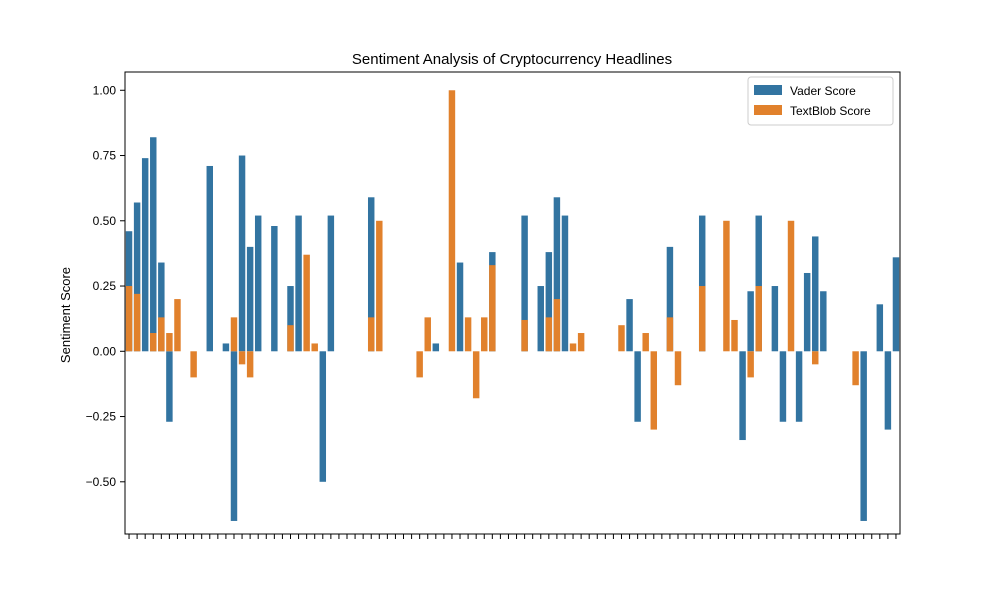  I want to click on y-tick-label: 1.00, so click(105, 90).